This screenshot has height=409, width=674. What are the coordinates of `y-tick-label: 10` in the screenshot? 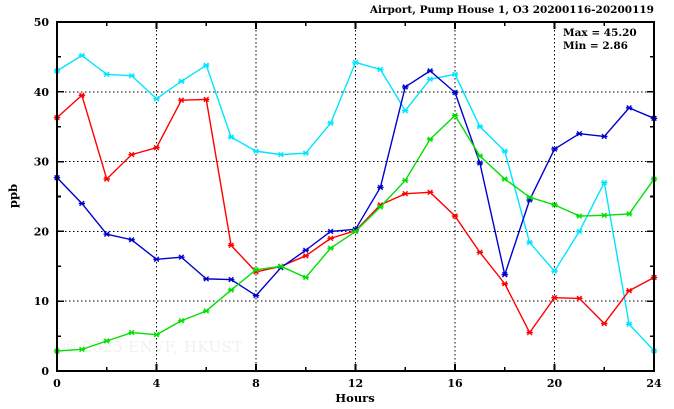 It's located at (42, 301).